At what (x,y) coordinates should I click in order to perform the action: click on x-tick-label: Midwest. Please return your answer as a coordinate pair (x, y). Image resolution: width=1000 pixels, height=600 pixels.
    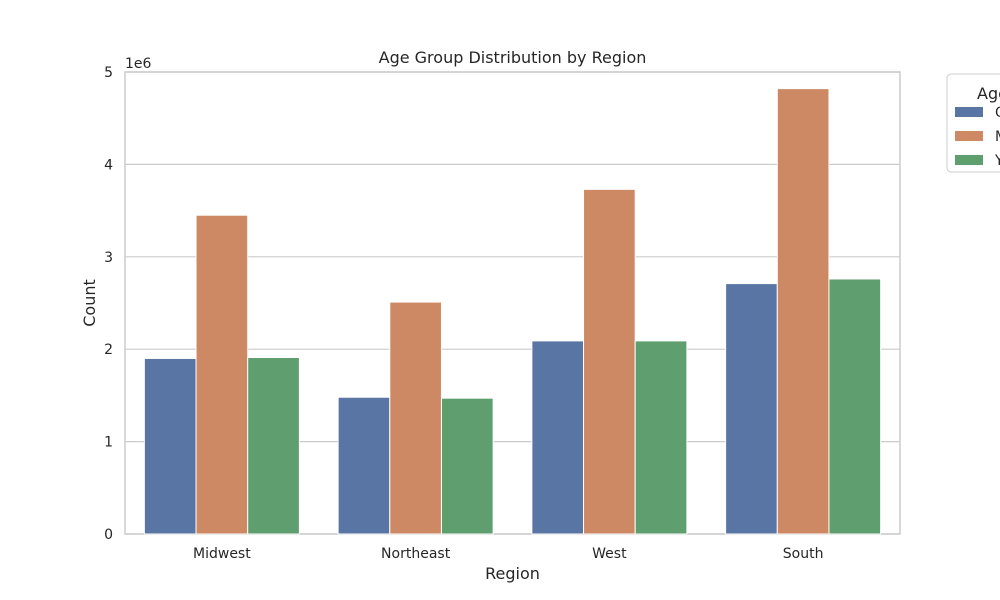
    Looking at the image, I should click on (222, 554).